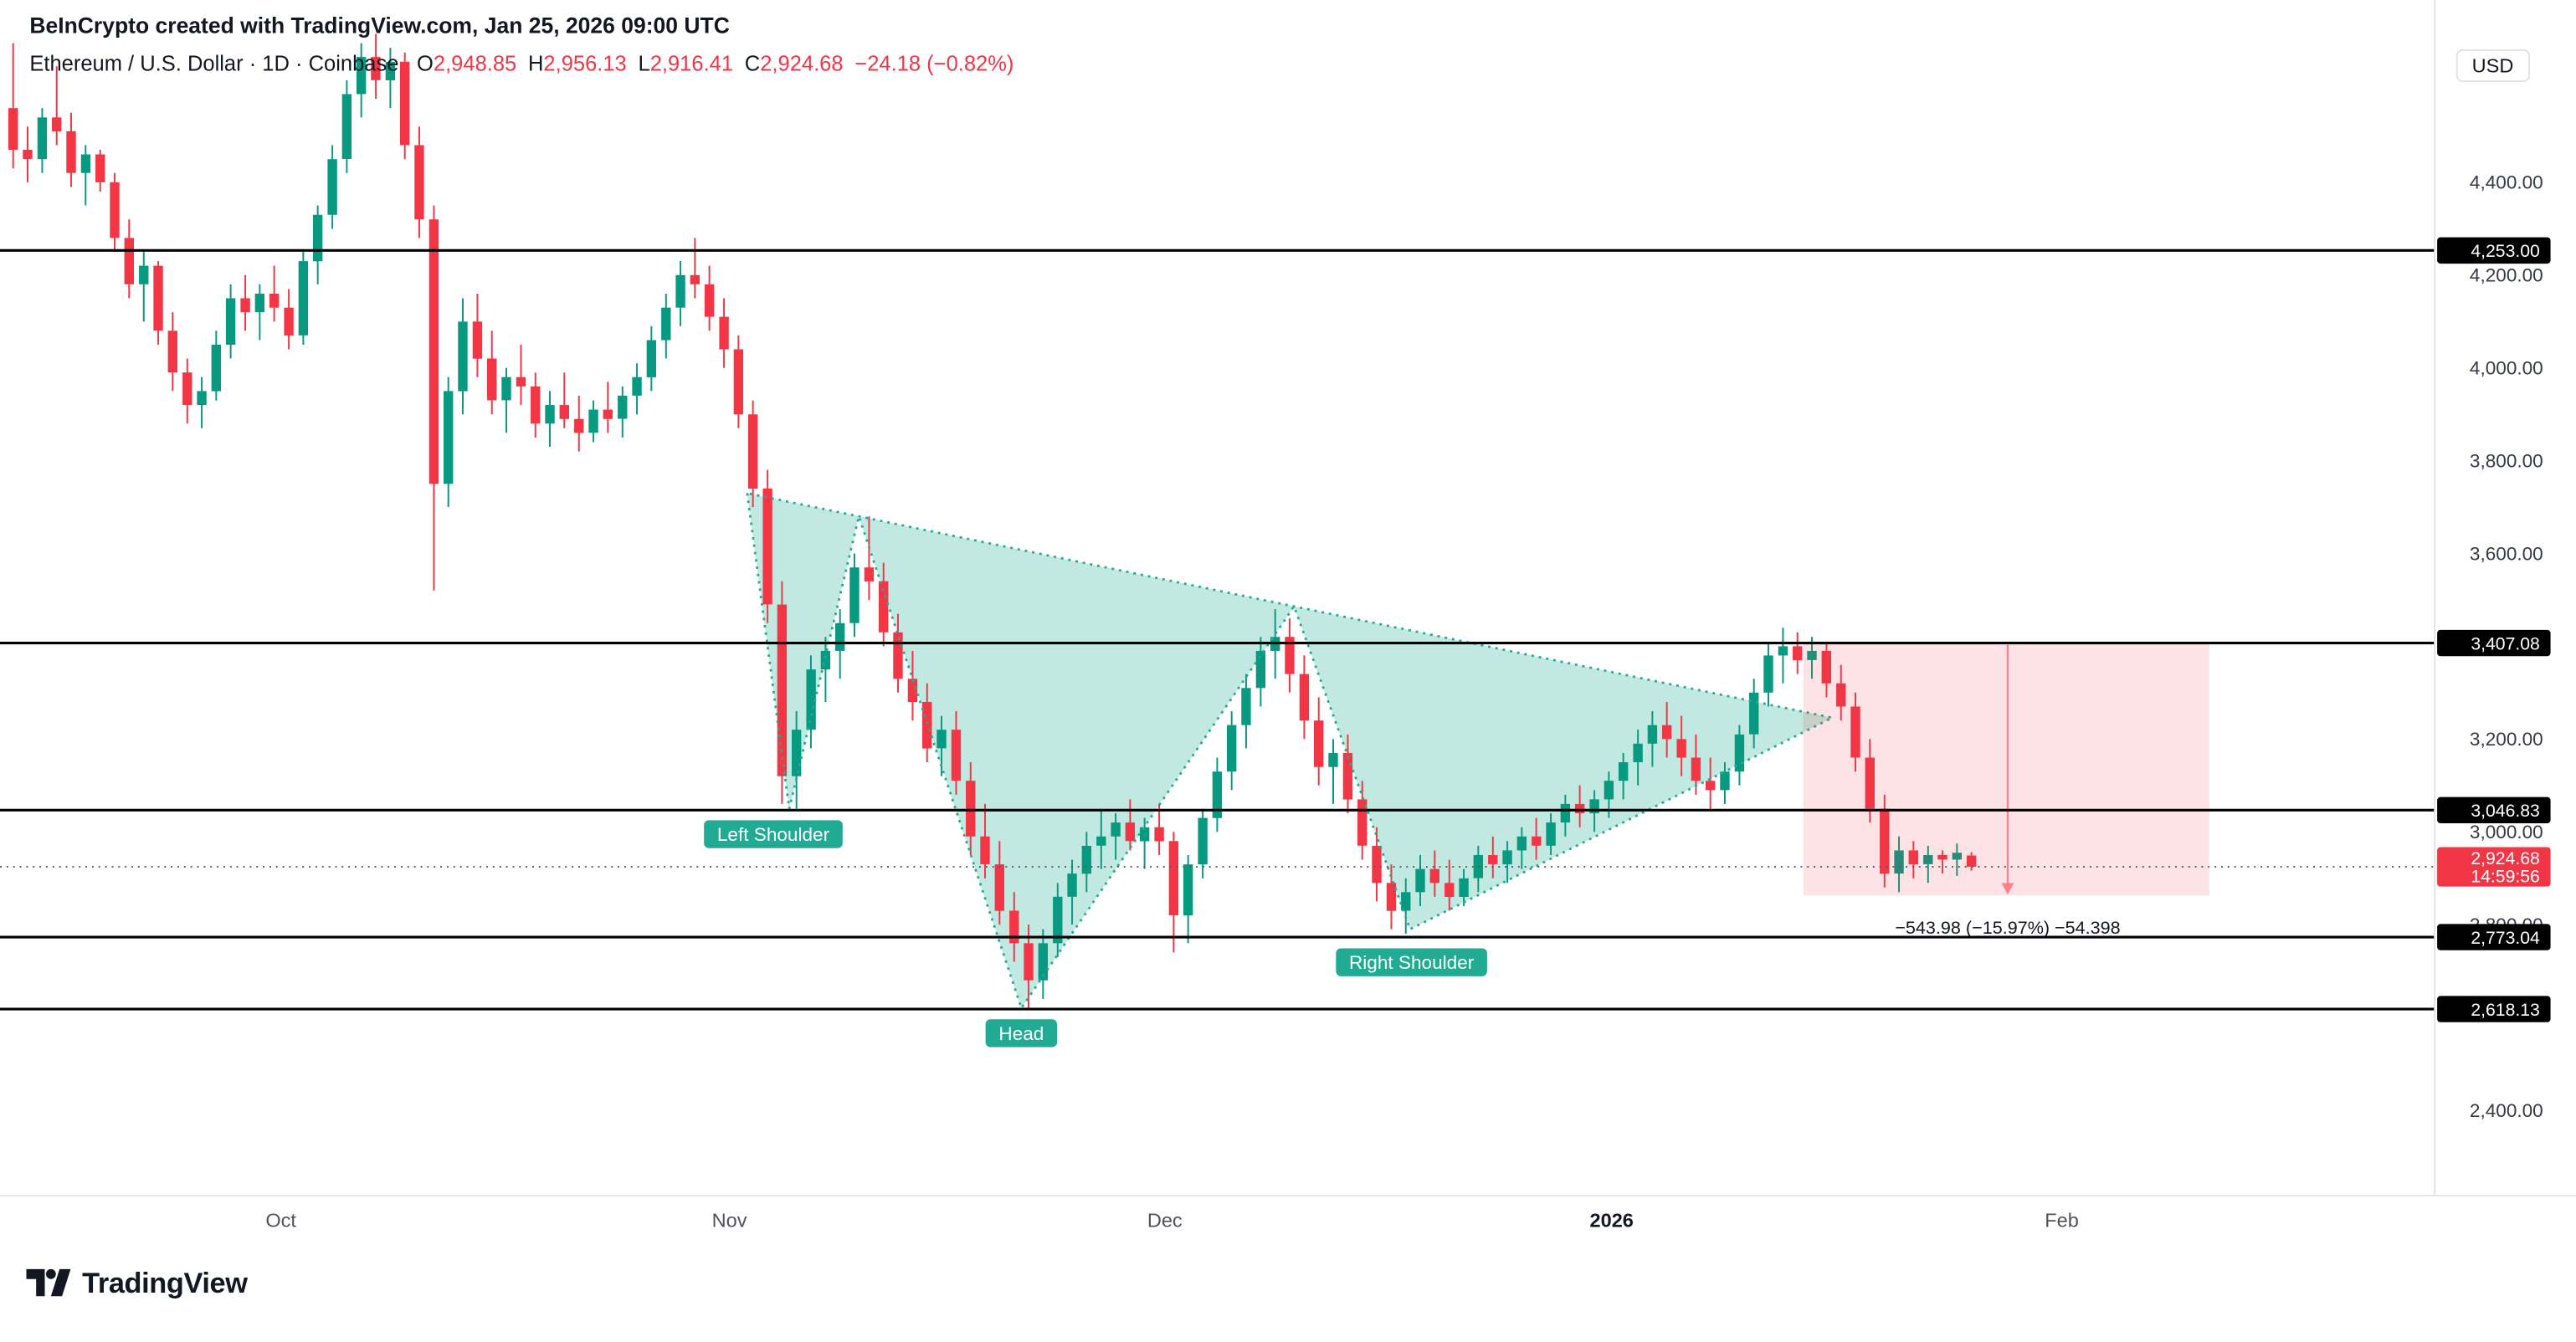  What do you see at coordinates (2493, 66) in the screenshot?
I see `currency-toggle: USD` at bounding box center [2493, 66].